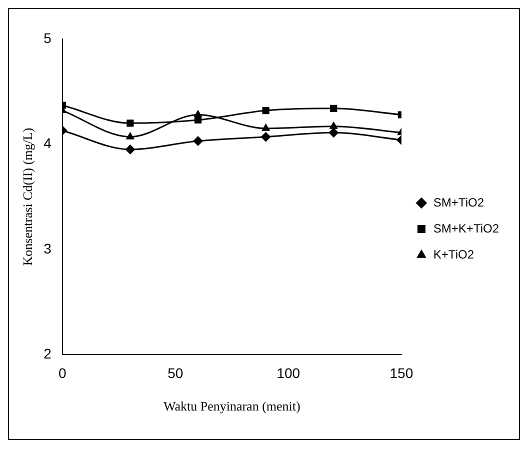 This screenshot has height=452, width=532. I want to click on legend-label: SM+TiO2, so click(458, 202).